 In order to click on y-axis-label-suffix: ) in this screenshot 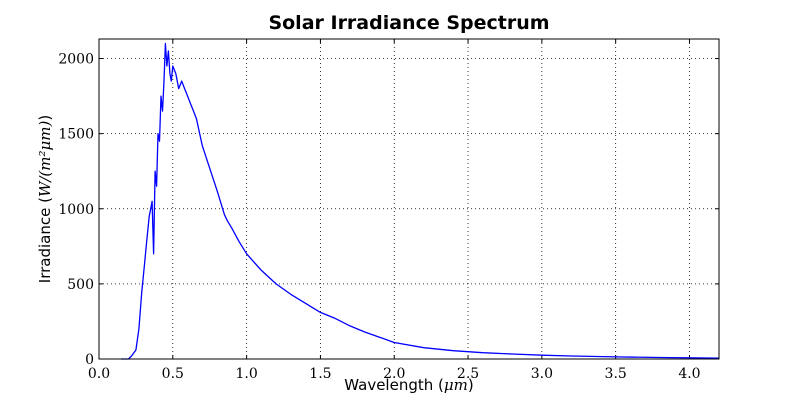, I will do `click(45, 117)`.